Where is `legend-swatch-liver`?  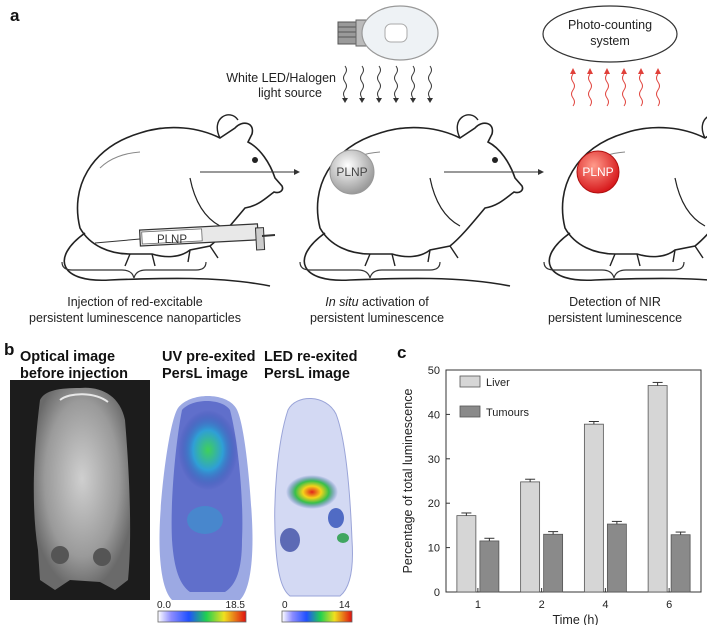
legend-swatch-liver is located at coordinates (470, 381).